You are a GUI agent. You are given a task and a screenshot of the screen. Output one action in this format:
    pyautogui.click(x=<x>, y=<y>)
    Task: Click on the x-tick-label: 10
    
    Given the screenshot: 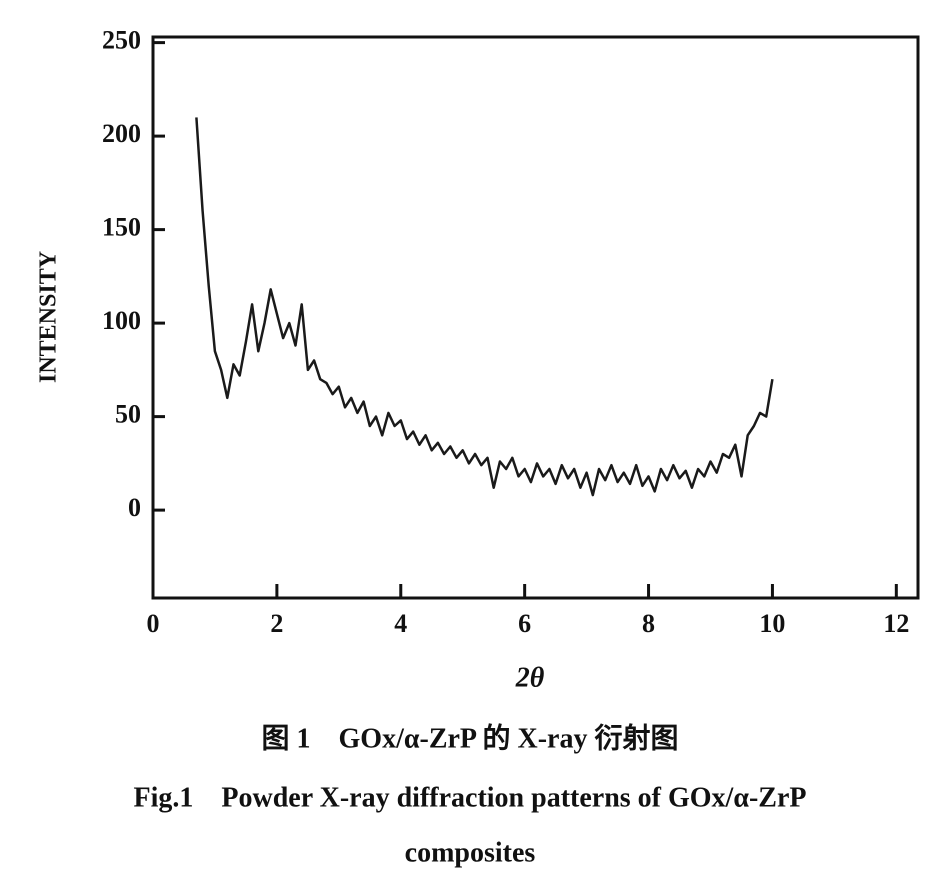 What is the action you would take?
    pyautogui.click(x=772, y=623)
    